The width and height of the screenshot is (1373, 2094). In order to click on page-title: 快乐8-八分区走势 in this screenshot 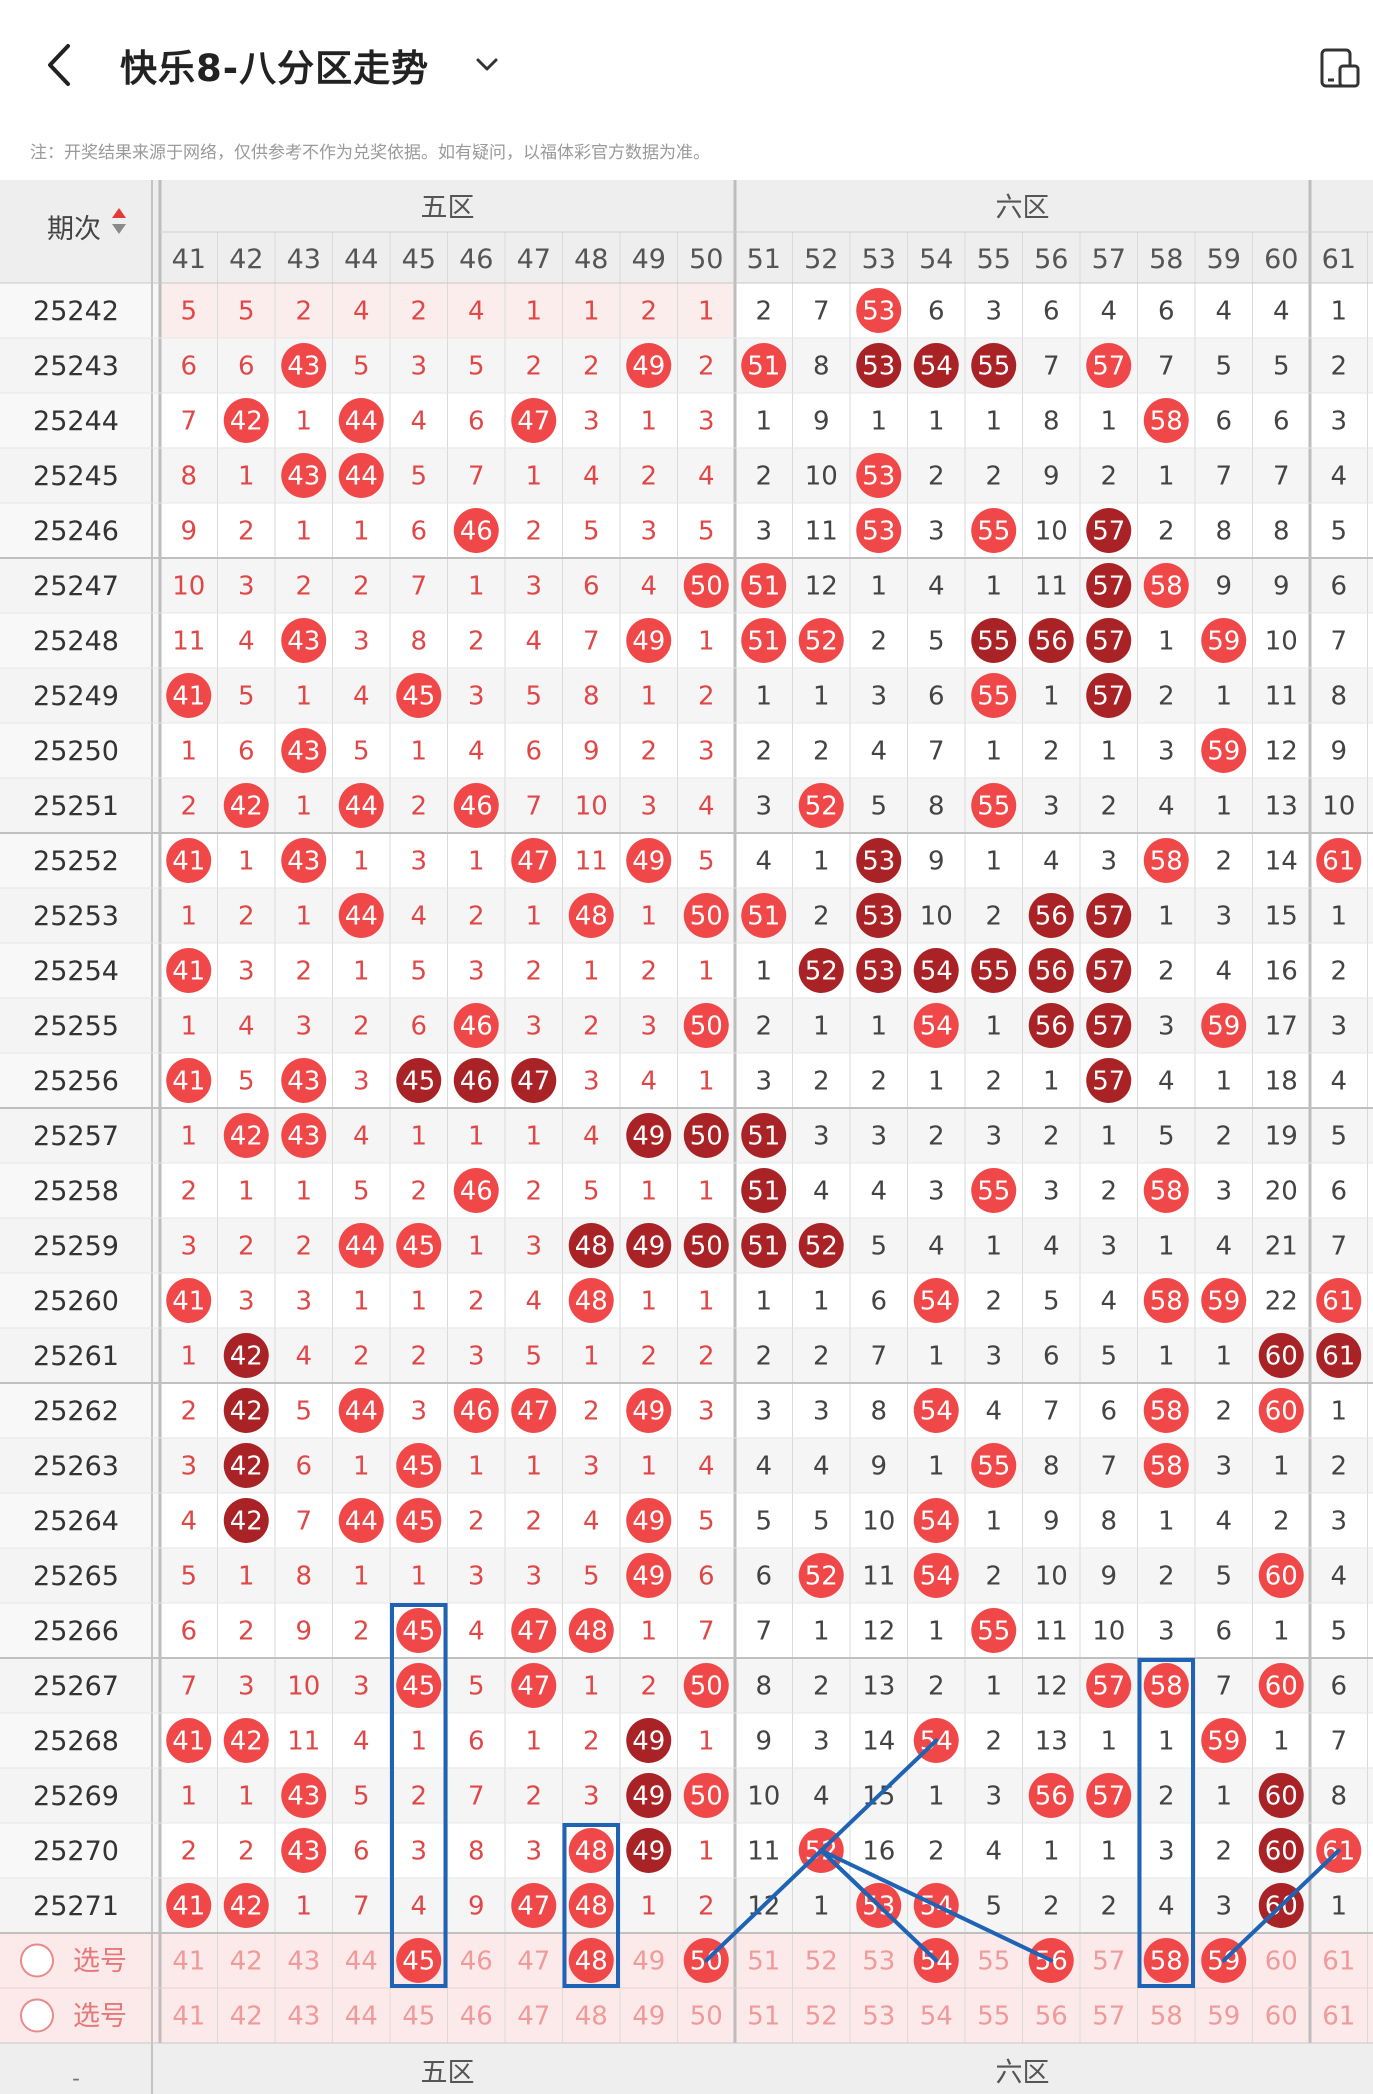, I will do `click(275, 68)`.